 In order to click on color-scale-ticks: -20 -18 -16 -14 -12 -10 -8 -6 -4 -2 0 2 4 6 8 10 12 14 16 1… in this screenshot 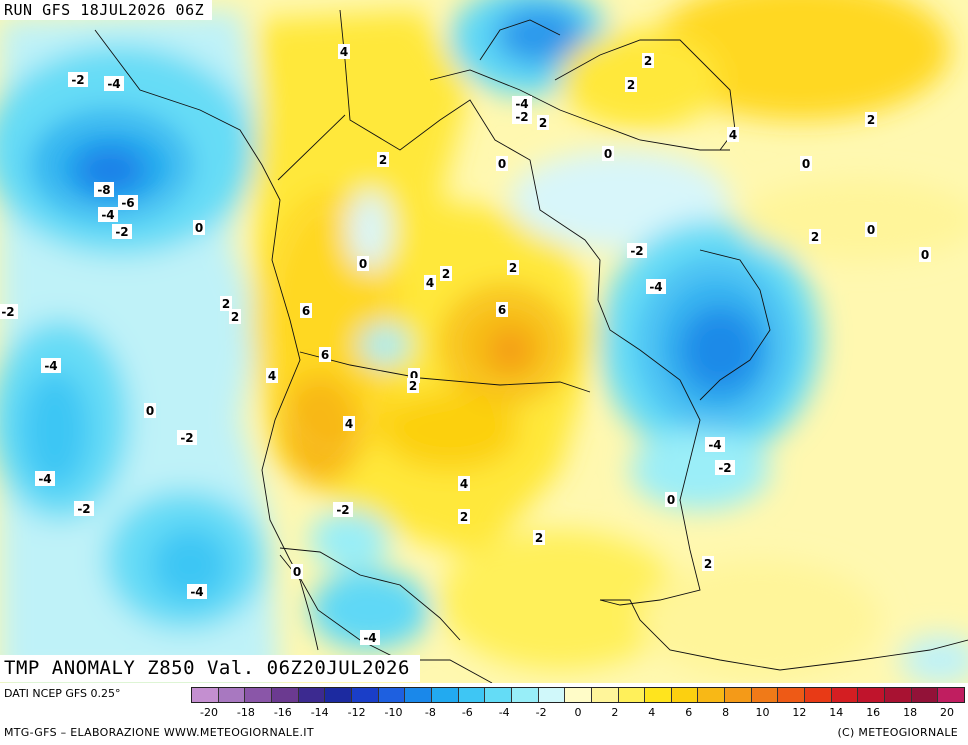, I will do `click(578, 714)`.